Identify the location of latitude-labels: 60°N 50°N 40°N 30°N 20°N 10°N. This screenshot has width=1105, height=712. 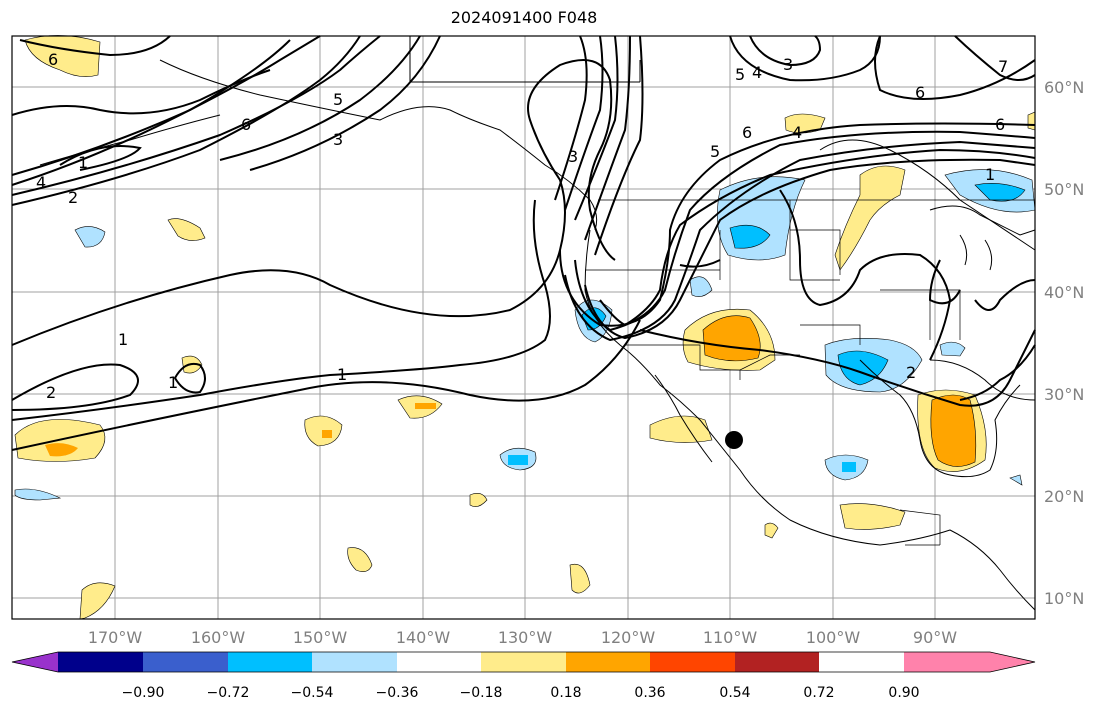
(1064, 343).